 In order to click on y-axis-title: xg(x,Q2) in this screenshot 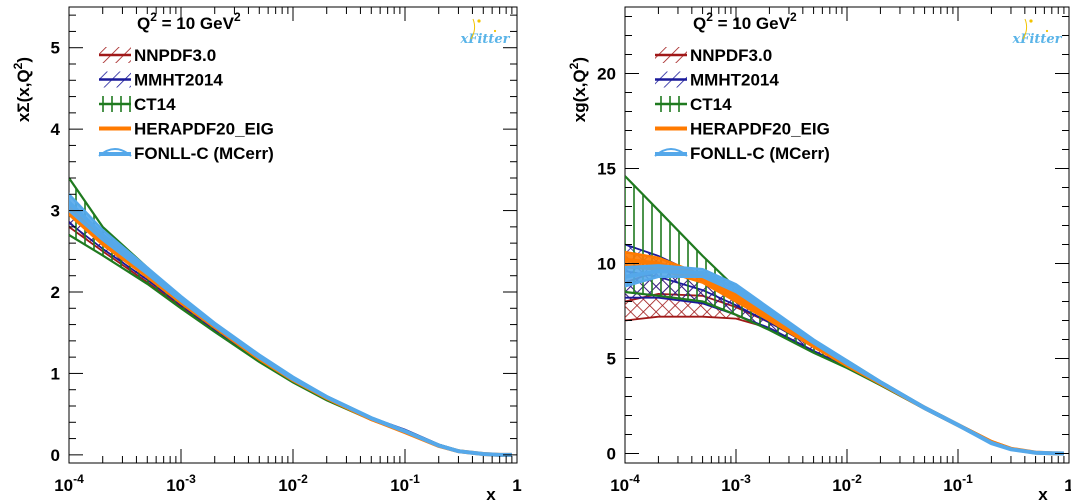, I will do `click(578, 89)`.